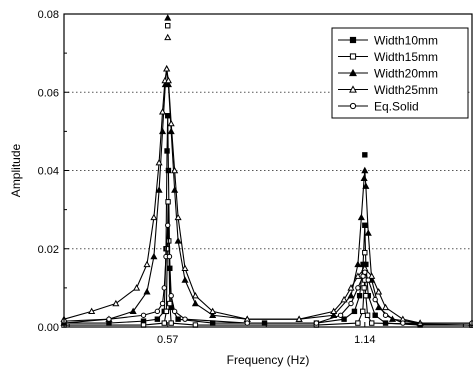 The image size is (473, 372). I want to click on legend-item: Width25mm, so click(388, 90).